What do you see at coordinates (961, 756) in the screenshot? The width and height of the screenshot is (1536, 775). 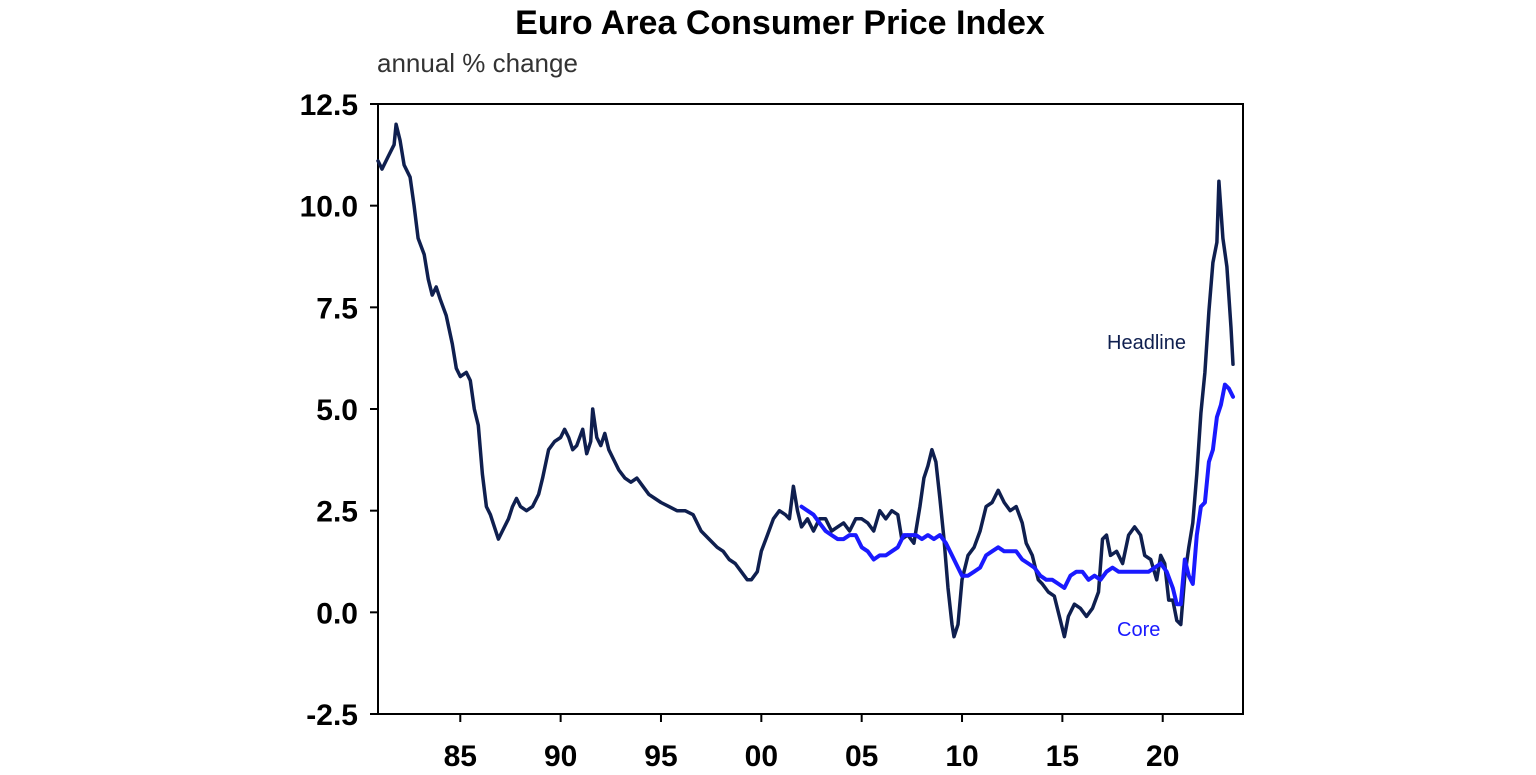 I see `x-tick-label: 10` at bounding box center [961, 756].